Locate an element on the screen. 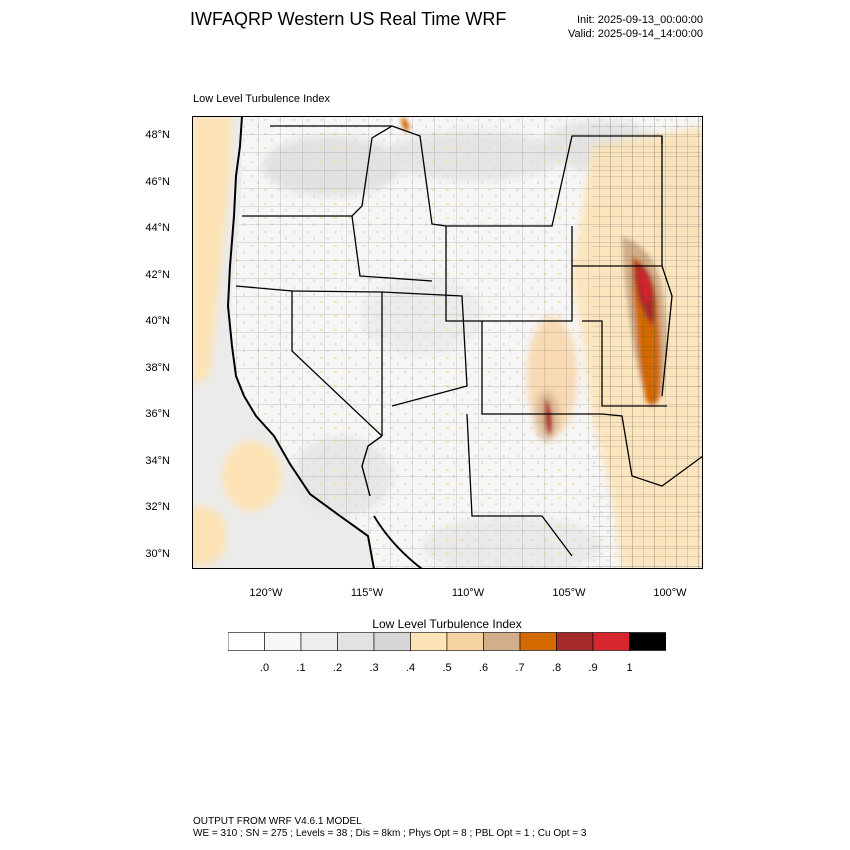  lat-tick-30: 30°N is located at coordinates (157, 554).